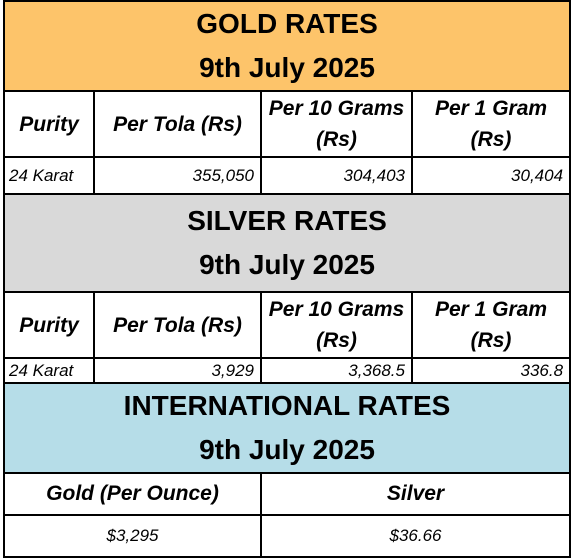 Image resolution: width=572 pixels, height=558 pixels. Describe the element at coordinates (287, 264) in the screenshot. I see `silver-date: 9th July 2025` at that location.